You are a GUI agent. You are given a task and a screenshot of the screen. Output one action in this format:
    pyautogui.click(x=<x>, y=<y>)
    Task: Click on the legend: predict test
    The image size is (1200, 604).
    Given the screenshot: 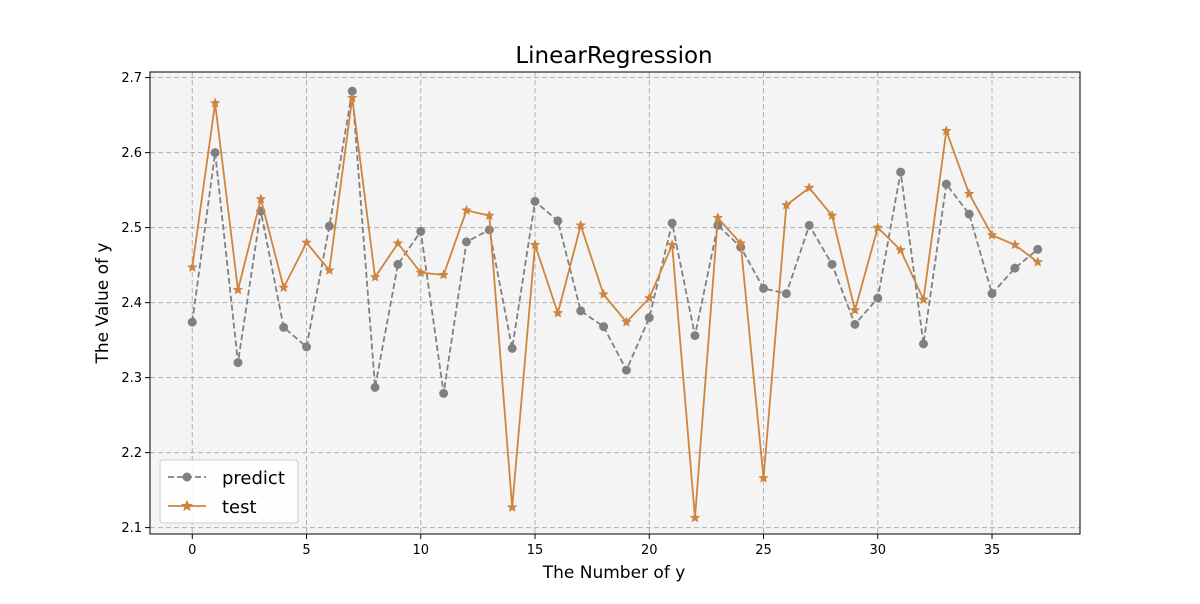 What is the action you would take?
    pyautogui.click(x=229, y=491)
    